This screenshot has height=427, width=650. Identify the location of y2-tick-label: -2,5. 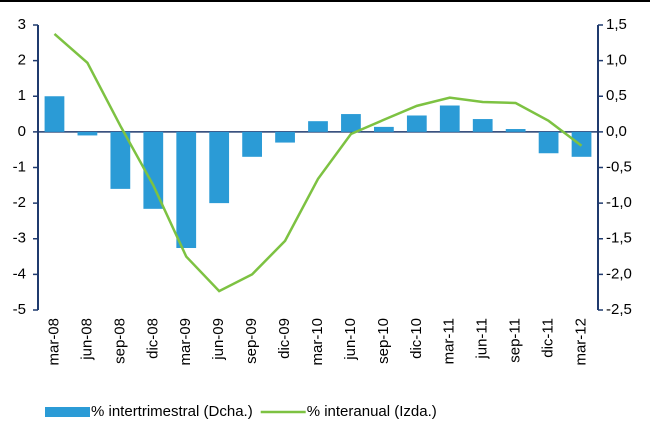
(619, 309).